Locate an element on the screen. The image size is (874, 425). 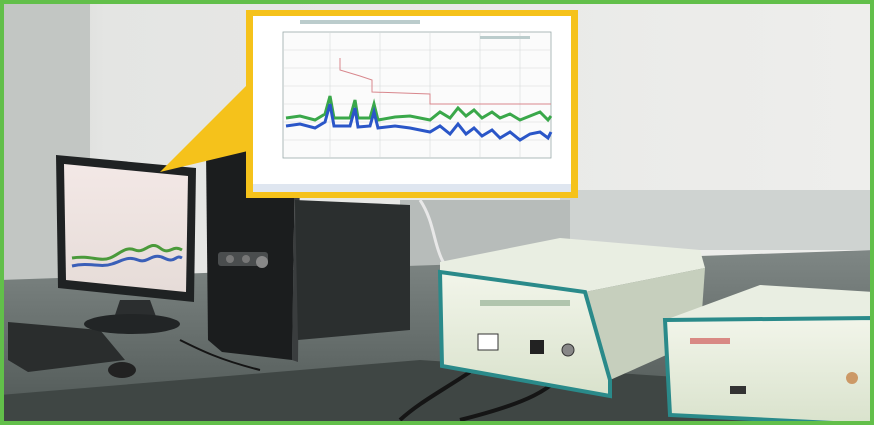
monitor-screen is located at coordinates (126, 228).